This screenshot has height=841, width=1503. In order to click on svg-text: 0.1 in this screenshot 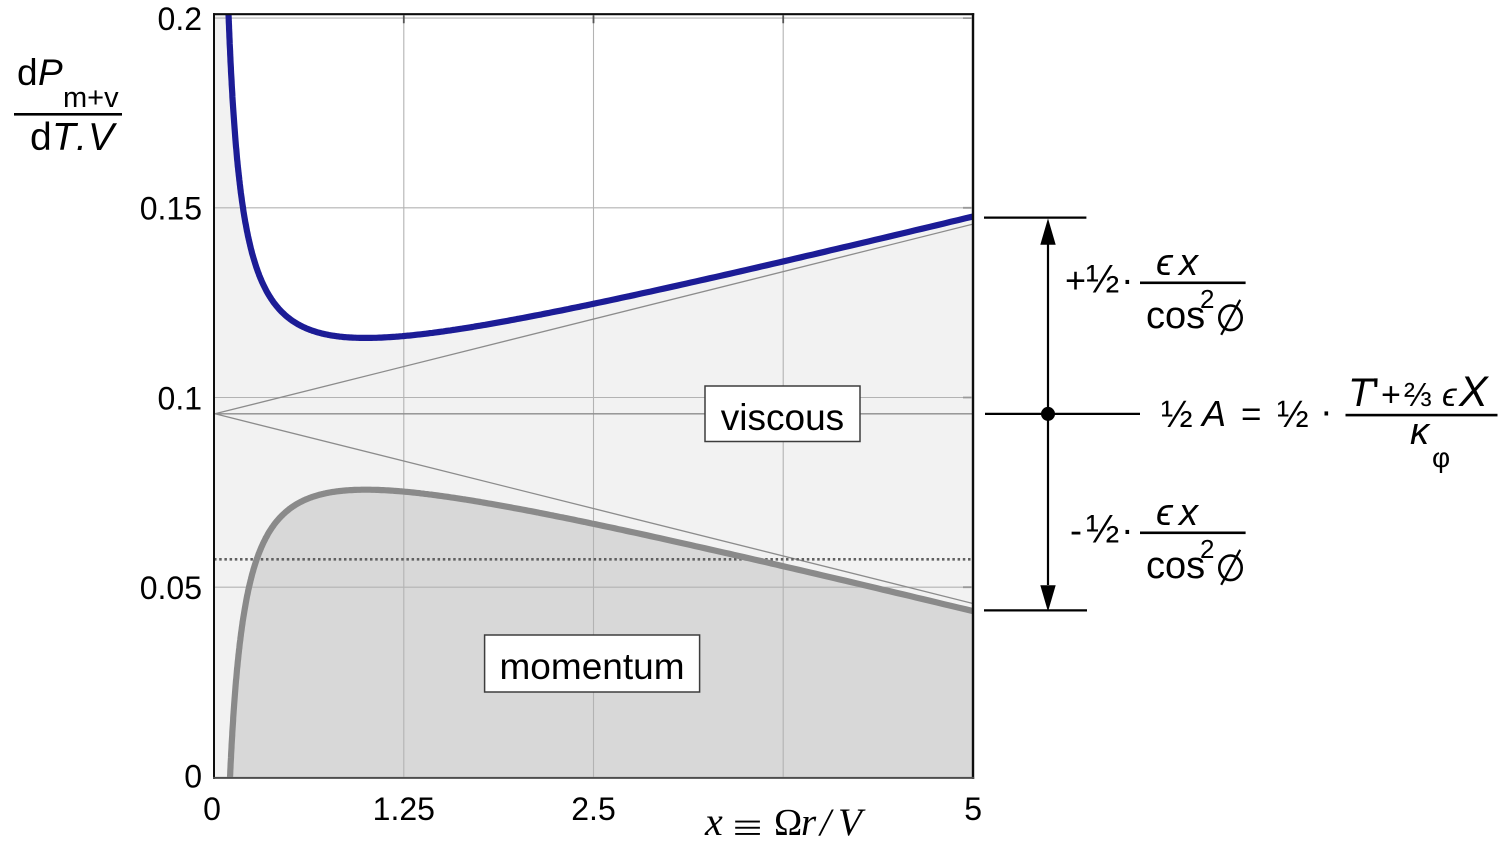, I will do `click(180, 398)`.